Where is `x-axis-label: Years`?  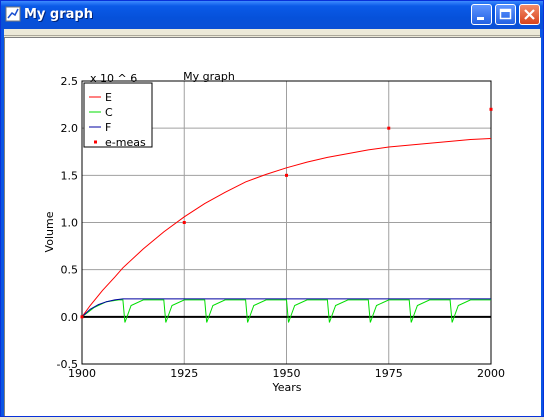 x-axis-label: Years is located at coordinates (286, 387).